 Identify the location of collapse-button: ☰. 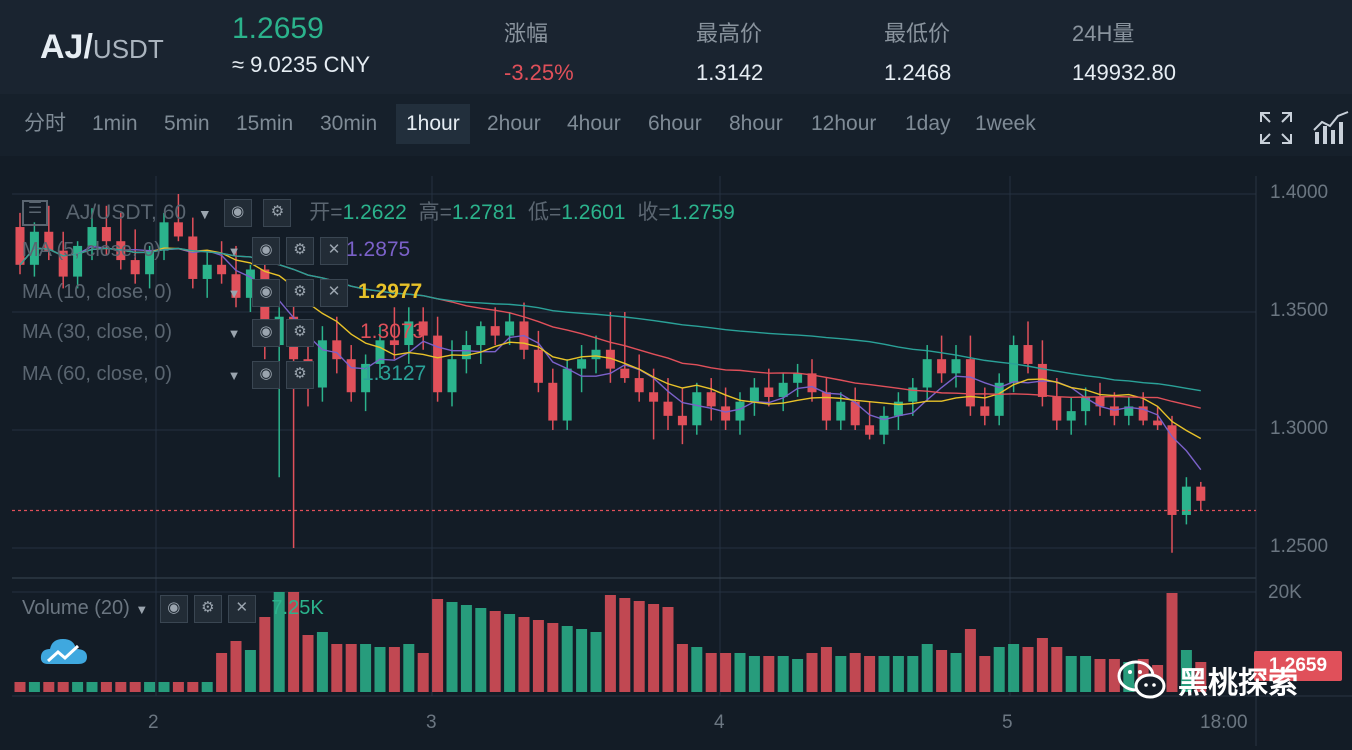
(35, 213).